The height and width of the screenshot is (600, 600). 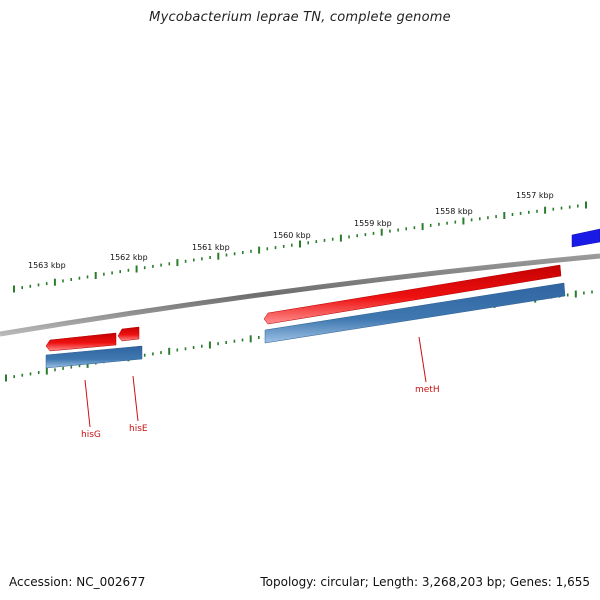 What do you see at coordinates (135, 398) in the screenshot?
I see `hise-leader-line` at bounding box center [135, 398].